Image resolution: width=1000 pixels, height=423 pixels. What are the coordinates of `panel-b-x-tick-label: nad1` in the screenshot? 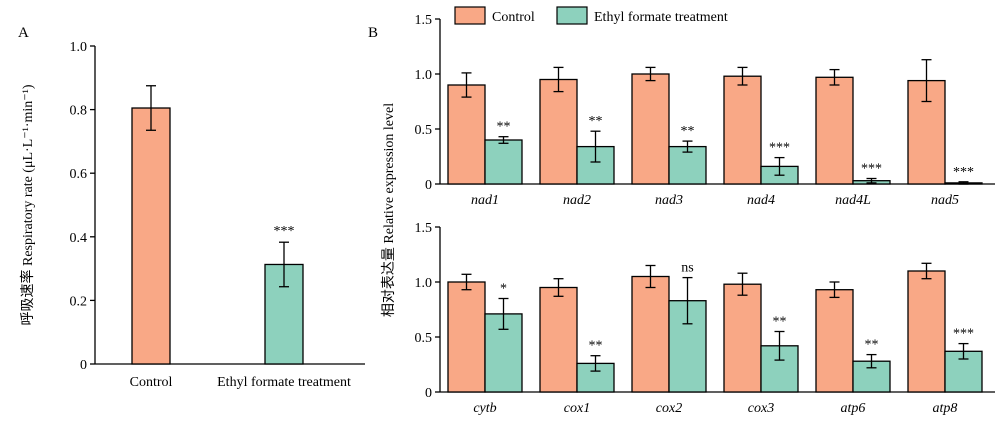 It's located at (485, 200).